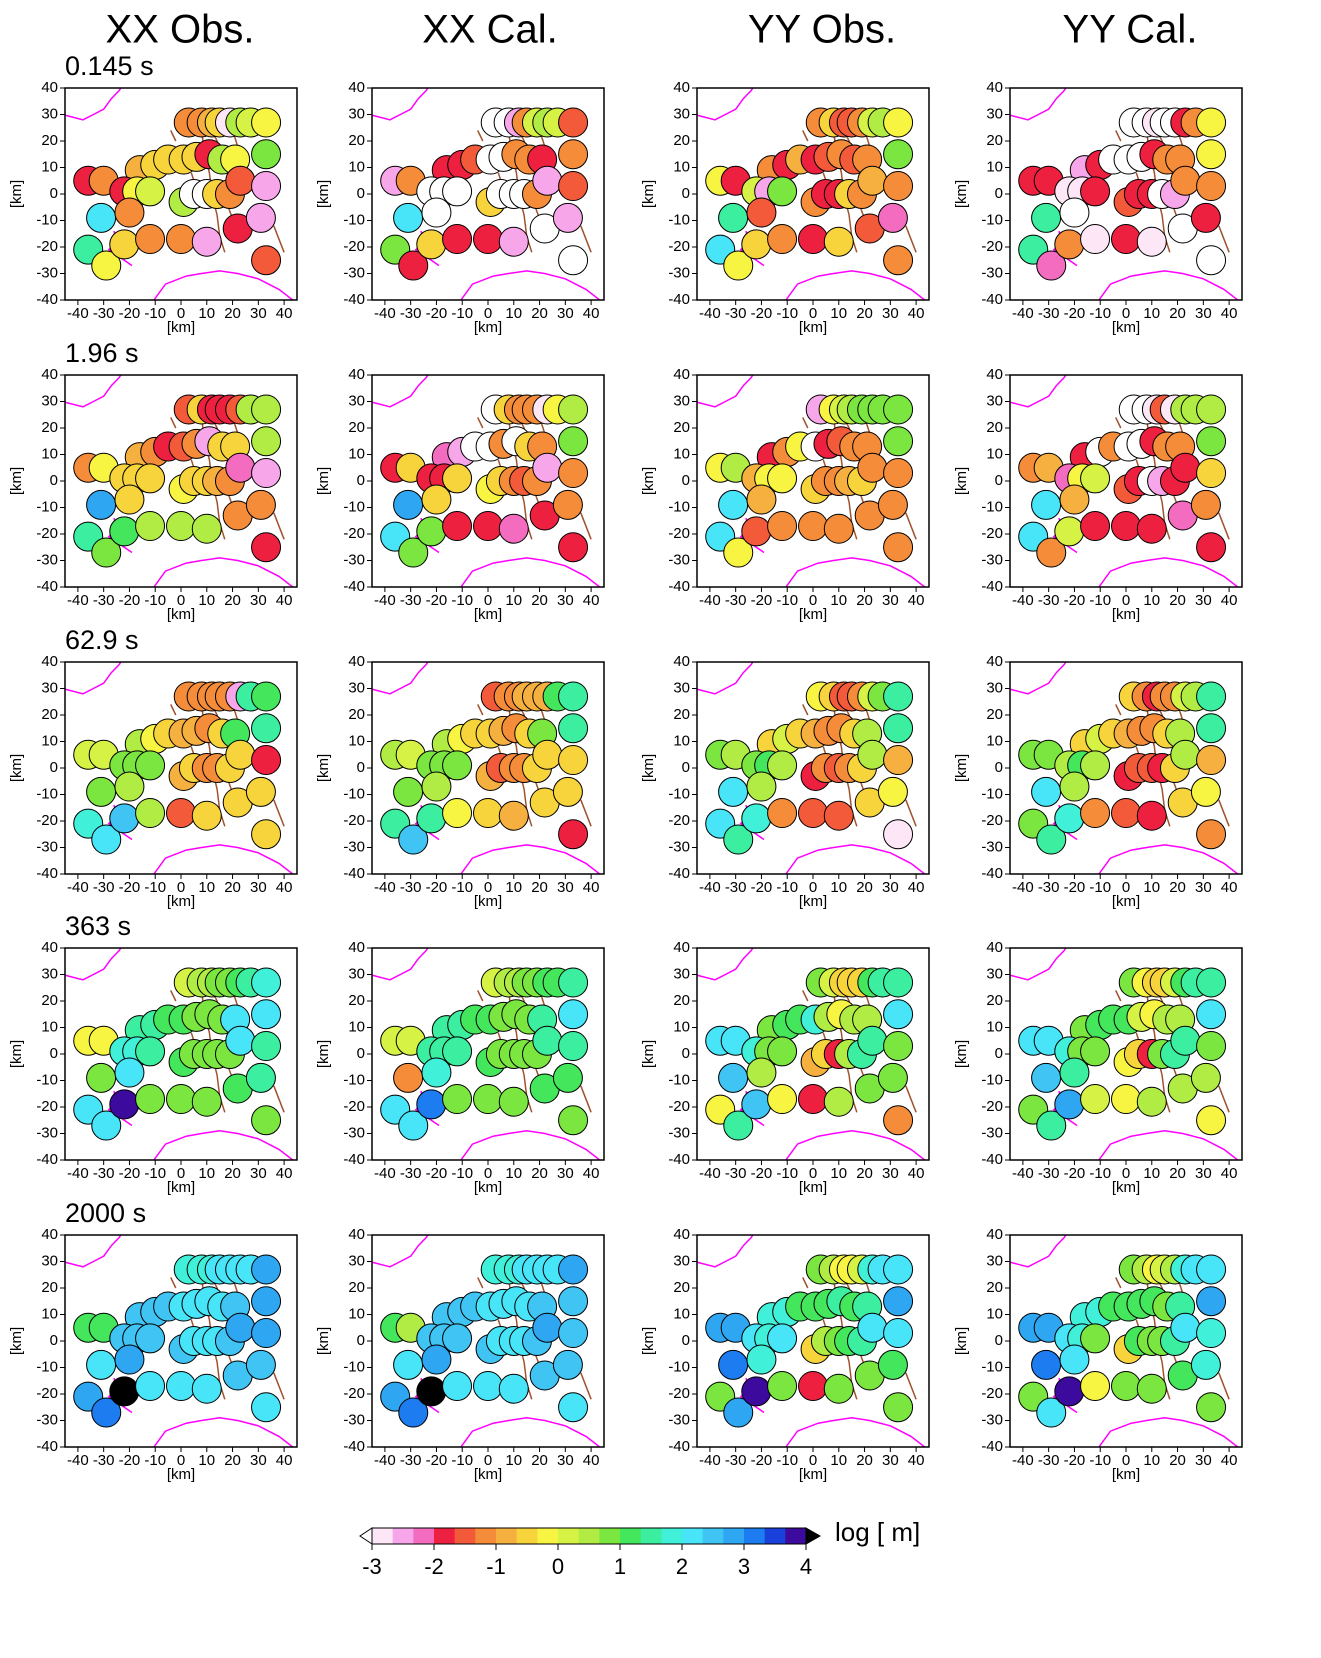 The image size is (1321, 1658). I want to click on colorbar-tick-label: 1, so click(620, 1566).